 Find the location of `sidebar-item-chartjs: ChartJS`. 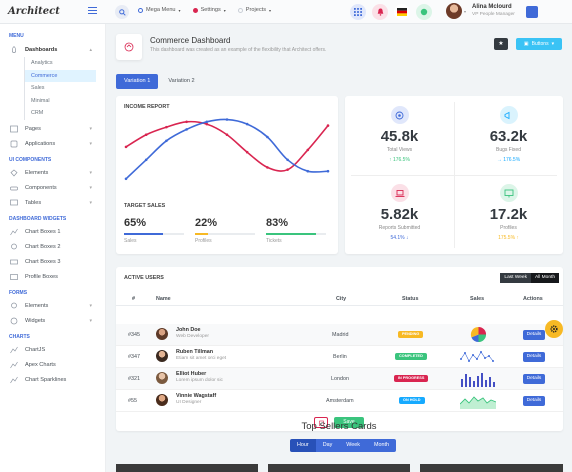

sidebar-item-chartjs: ChartJS is located at coordinates (53, 350).